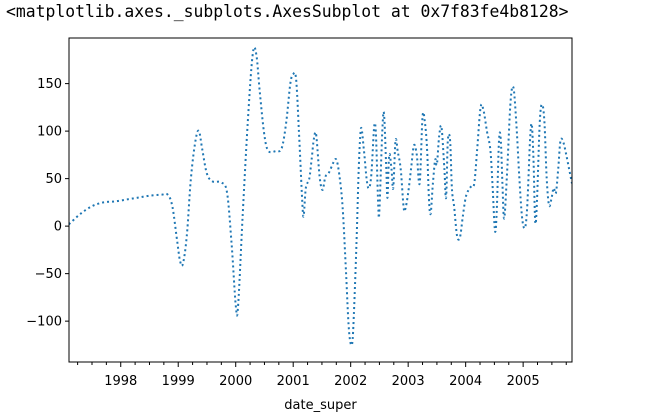 The height and width of the screenshot is (418, 671). What do you see at coordinates (235, 381) in the screenshot?
I see `x-tick-label: 2000` at bounding box center [235, 381].